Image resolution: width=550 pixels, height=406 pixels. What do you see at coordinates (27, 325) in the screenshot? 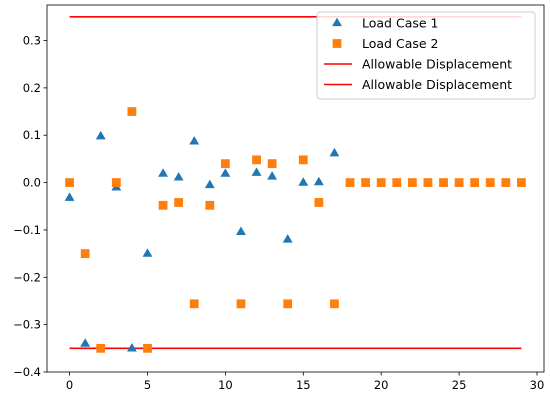
I see `y-tick-label: −0.3` at bounding box center [27, 325].